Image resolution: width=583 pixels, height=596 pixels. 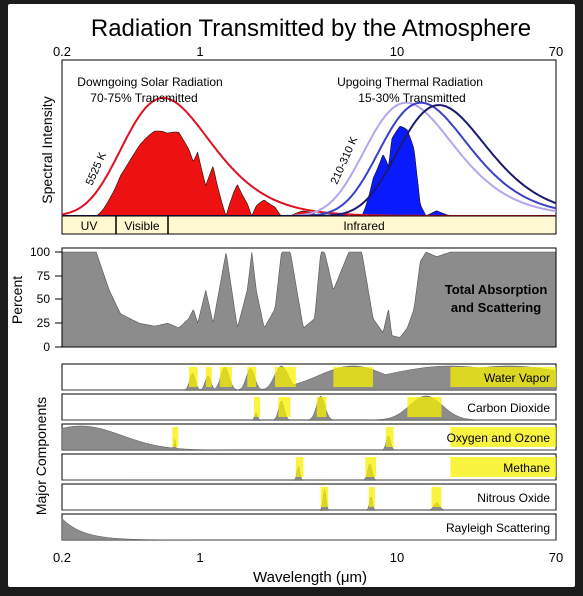 What do you see at coordinates (517, 378) in the screenshot?
I see `component-label: Water Vapor` at bounding box center [517, 378].